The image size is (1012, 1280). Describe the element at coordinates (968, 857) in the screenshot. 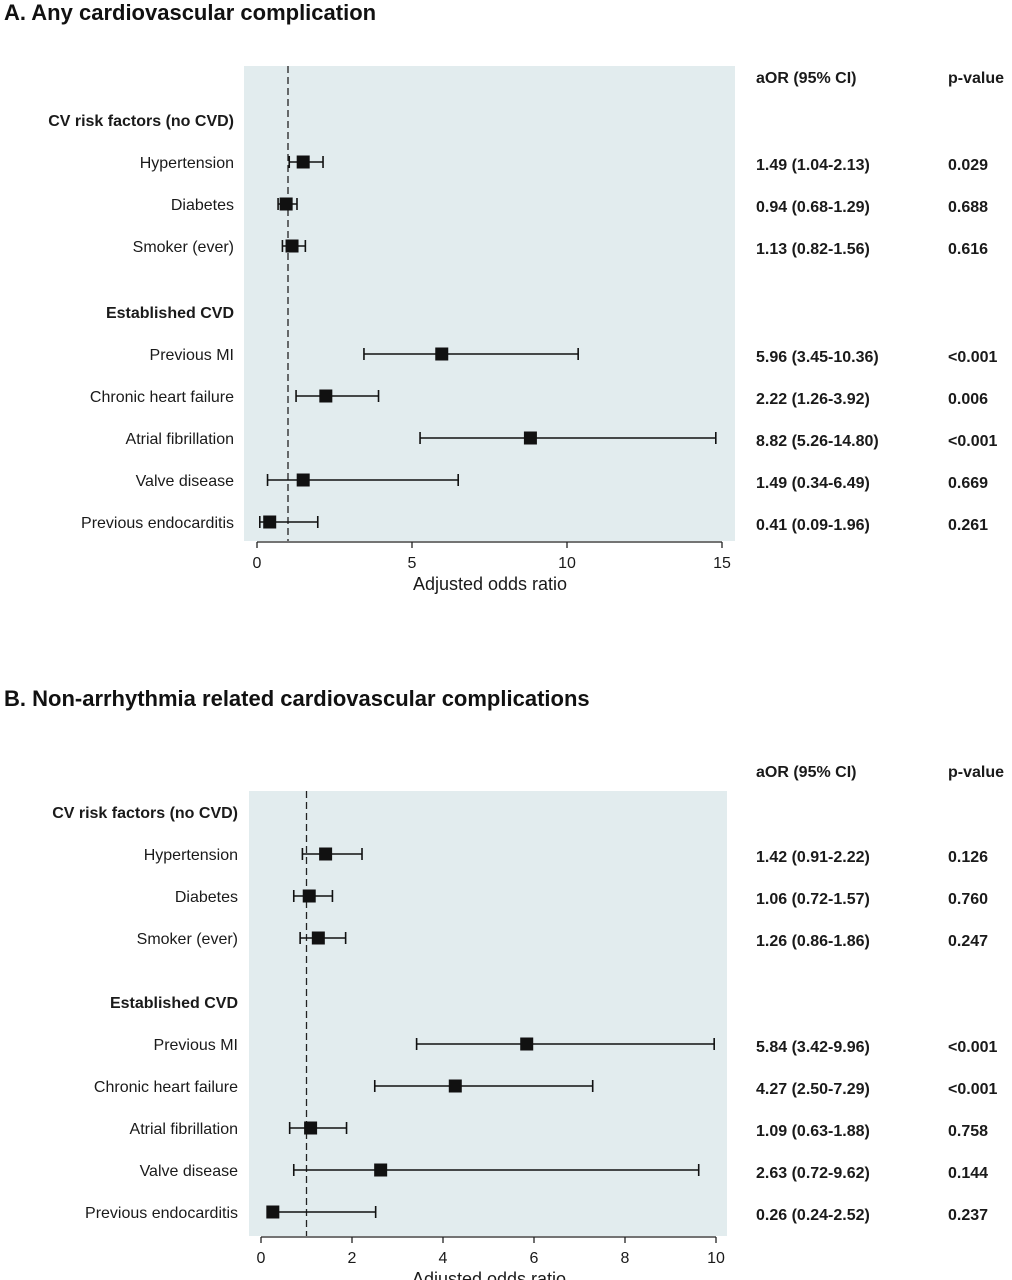

I see `p-value: 0.126` at that location.